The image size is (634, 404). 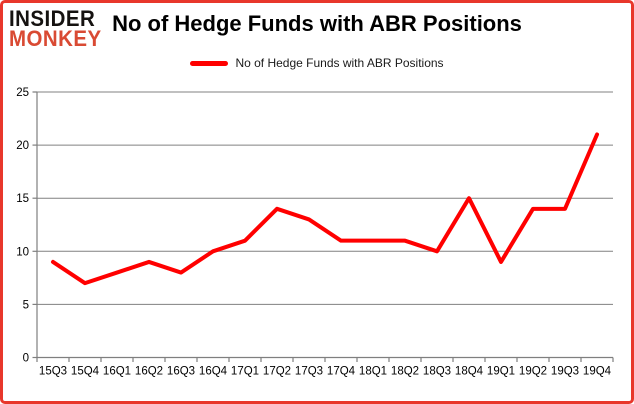 What do you see at coordinates (437, 372) in the screenshot?
I see `x-label-18Q3: 18Q3` at bounding box center [437, 372].